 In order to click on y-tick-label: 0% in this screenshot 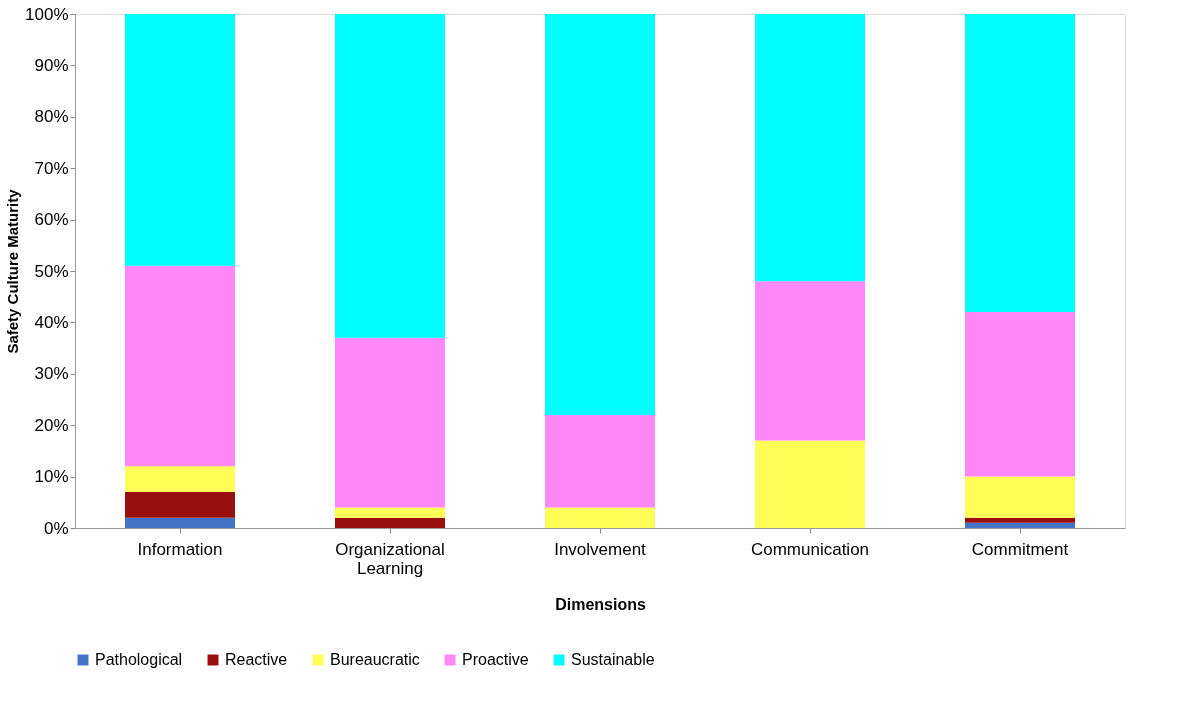, I will do `click(56, 528)`.